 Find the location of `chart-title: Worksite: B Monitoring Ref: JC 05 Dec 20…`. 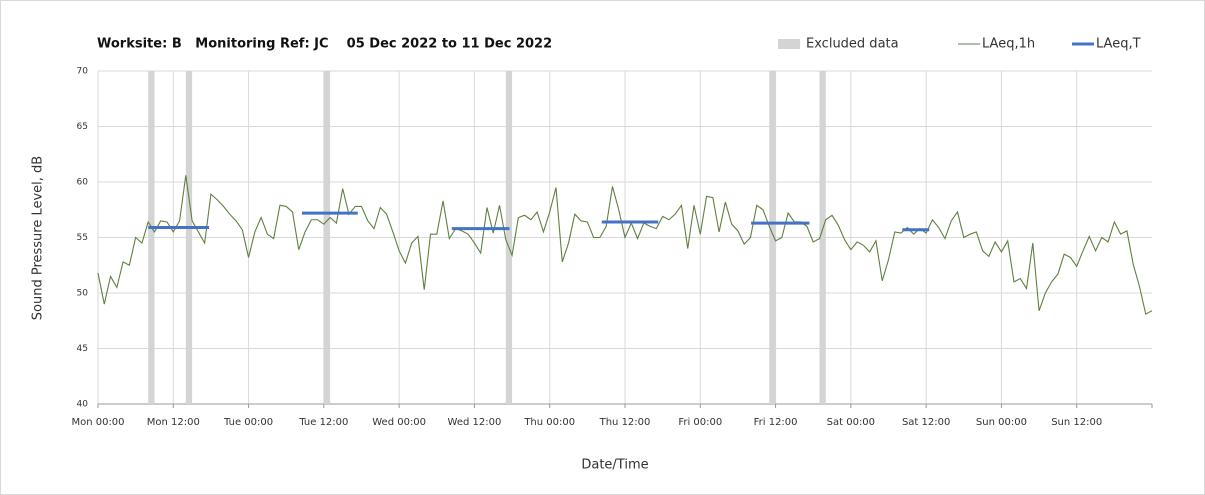

chart-title: Worksite: B Monitoring Ref: JC 05 Dec 20… is located at coordinates (324, 44).